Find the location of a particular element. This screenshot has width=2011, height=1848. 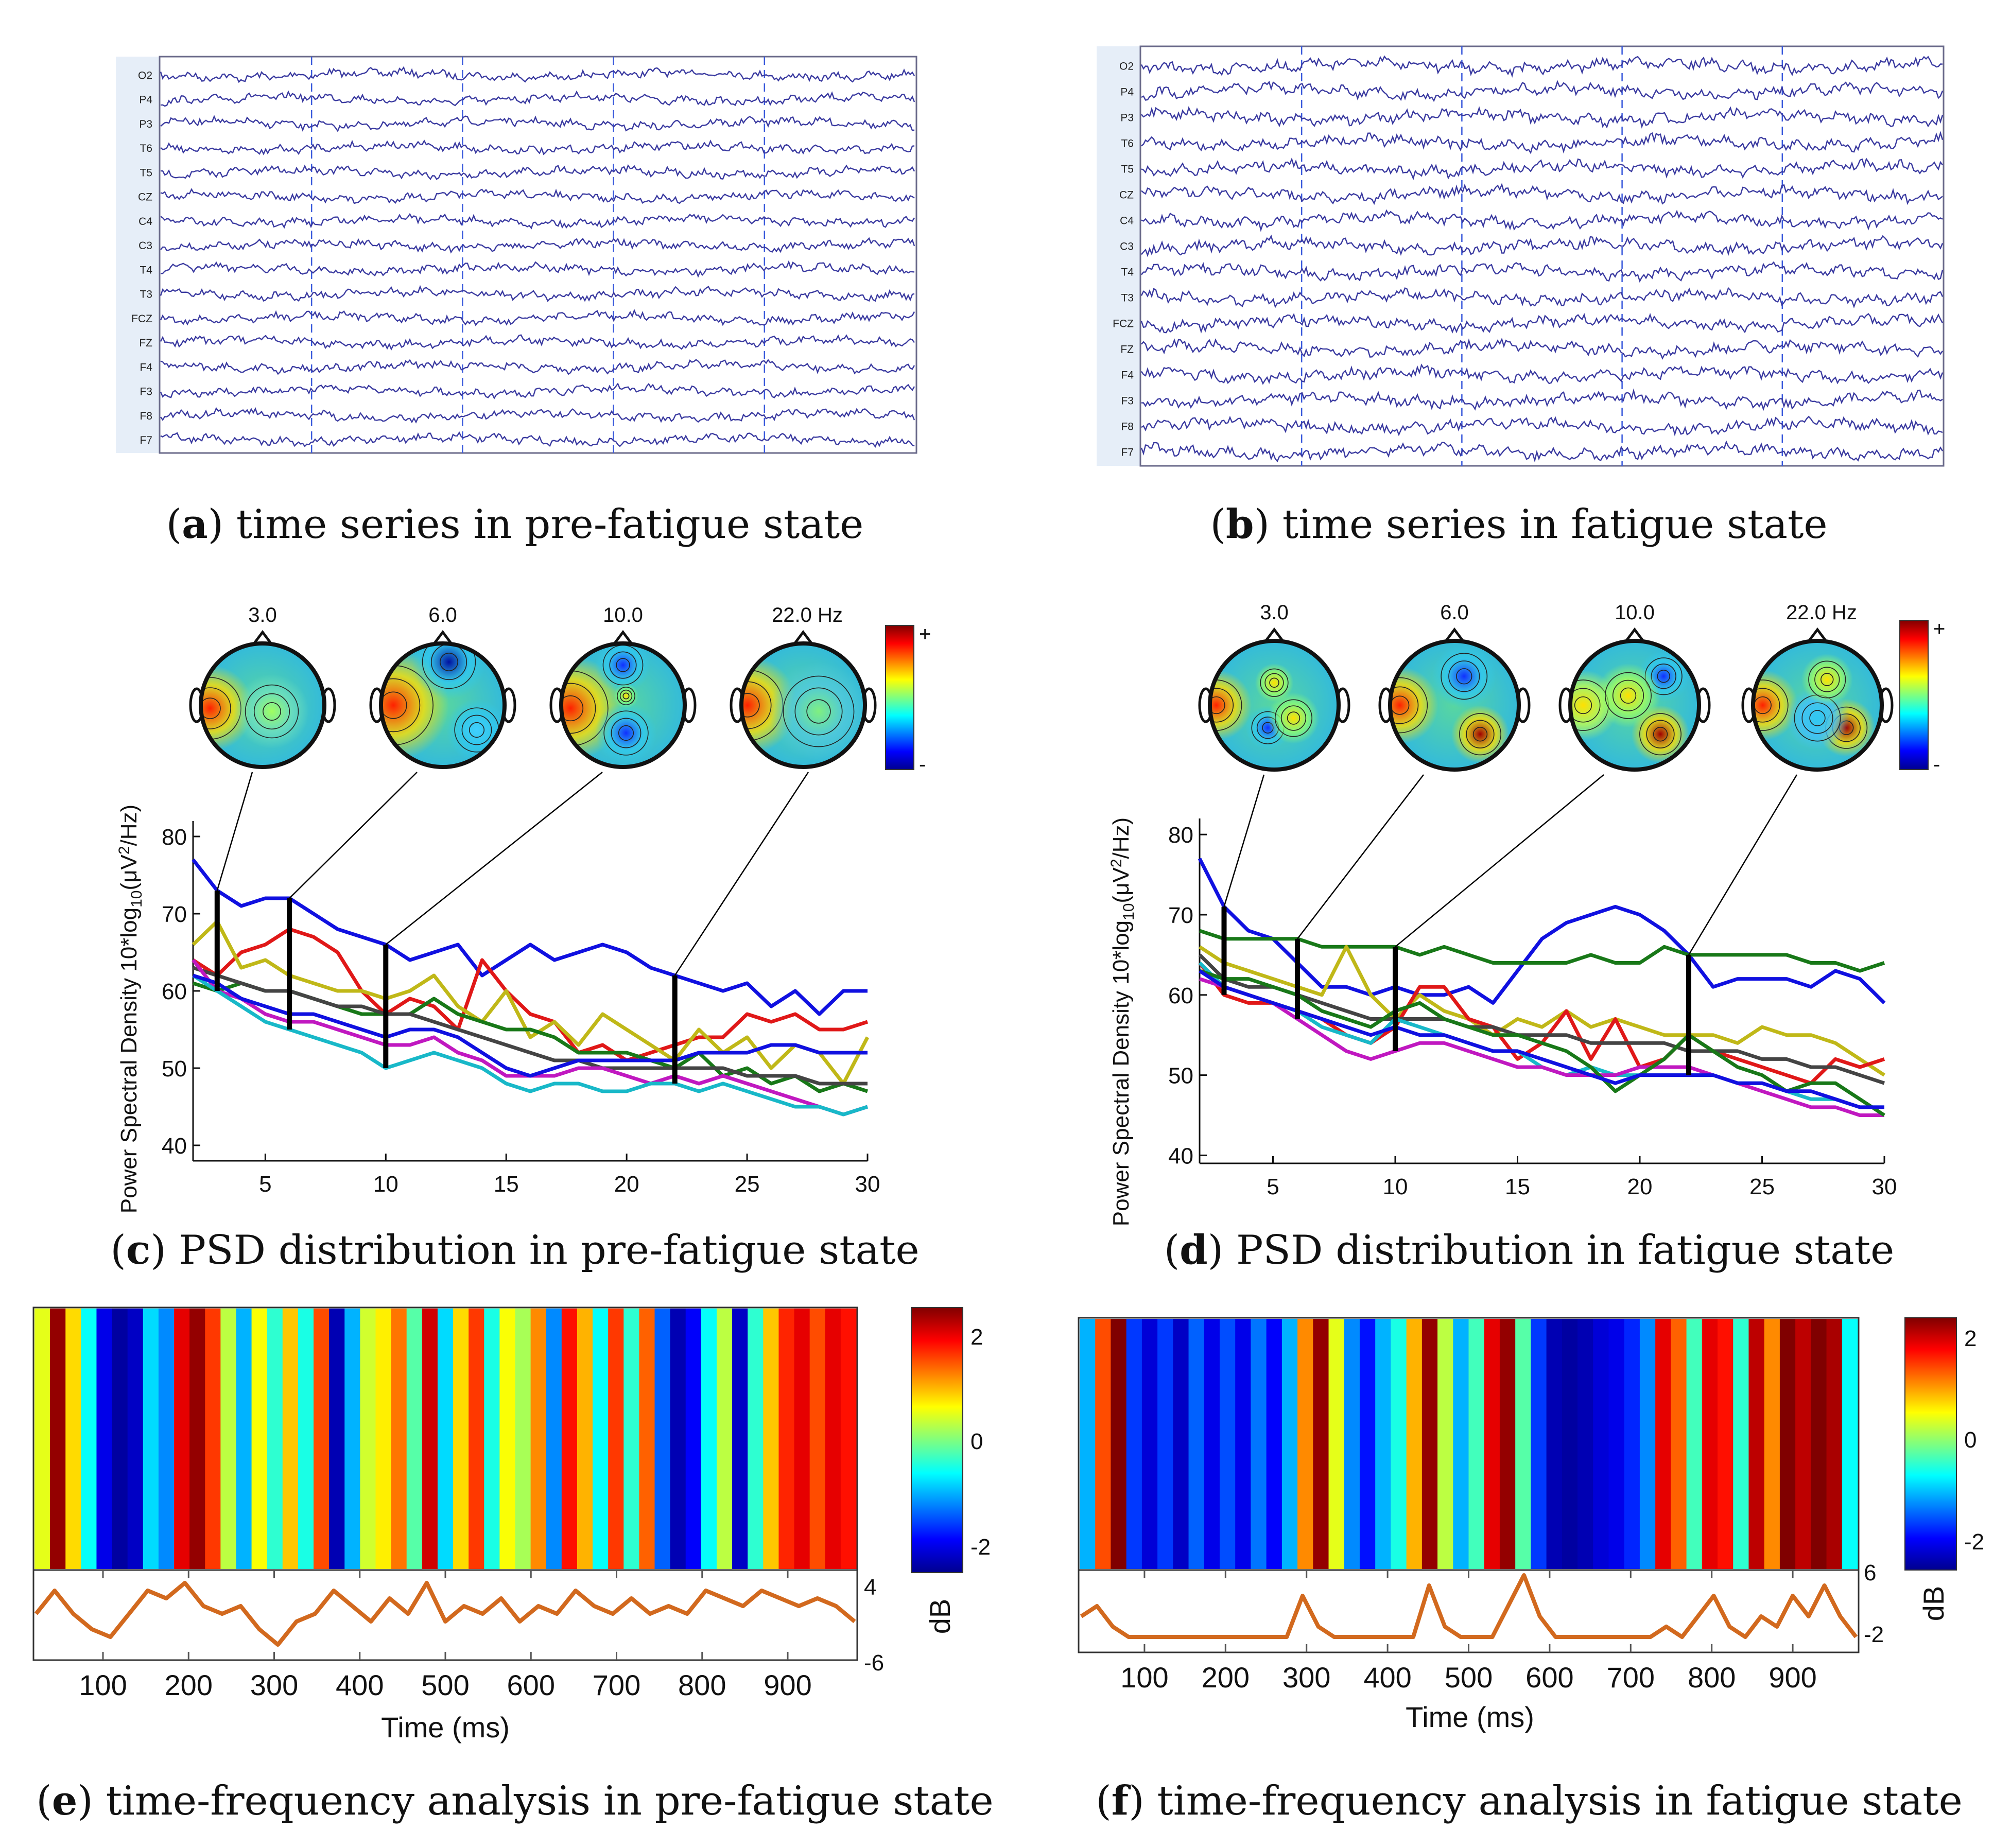

panel-e-trace-tick-top: 4 is located at coordinates (870, 1587).